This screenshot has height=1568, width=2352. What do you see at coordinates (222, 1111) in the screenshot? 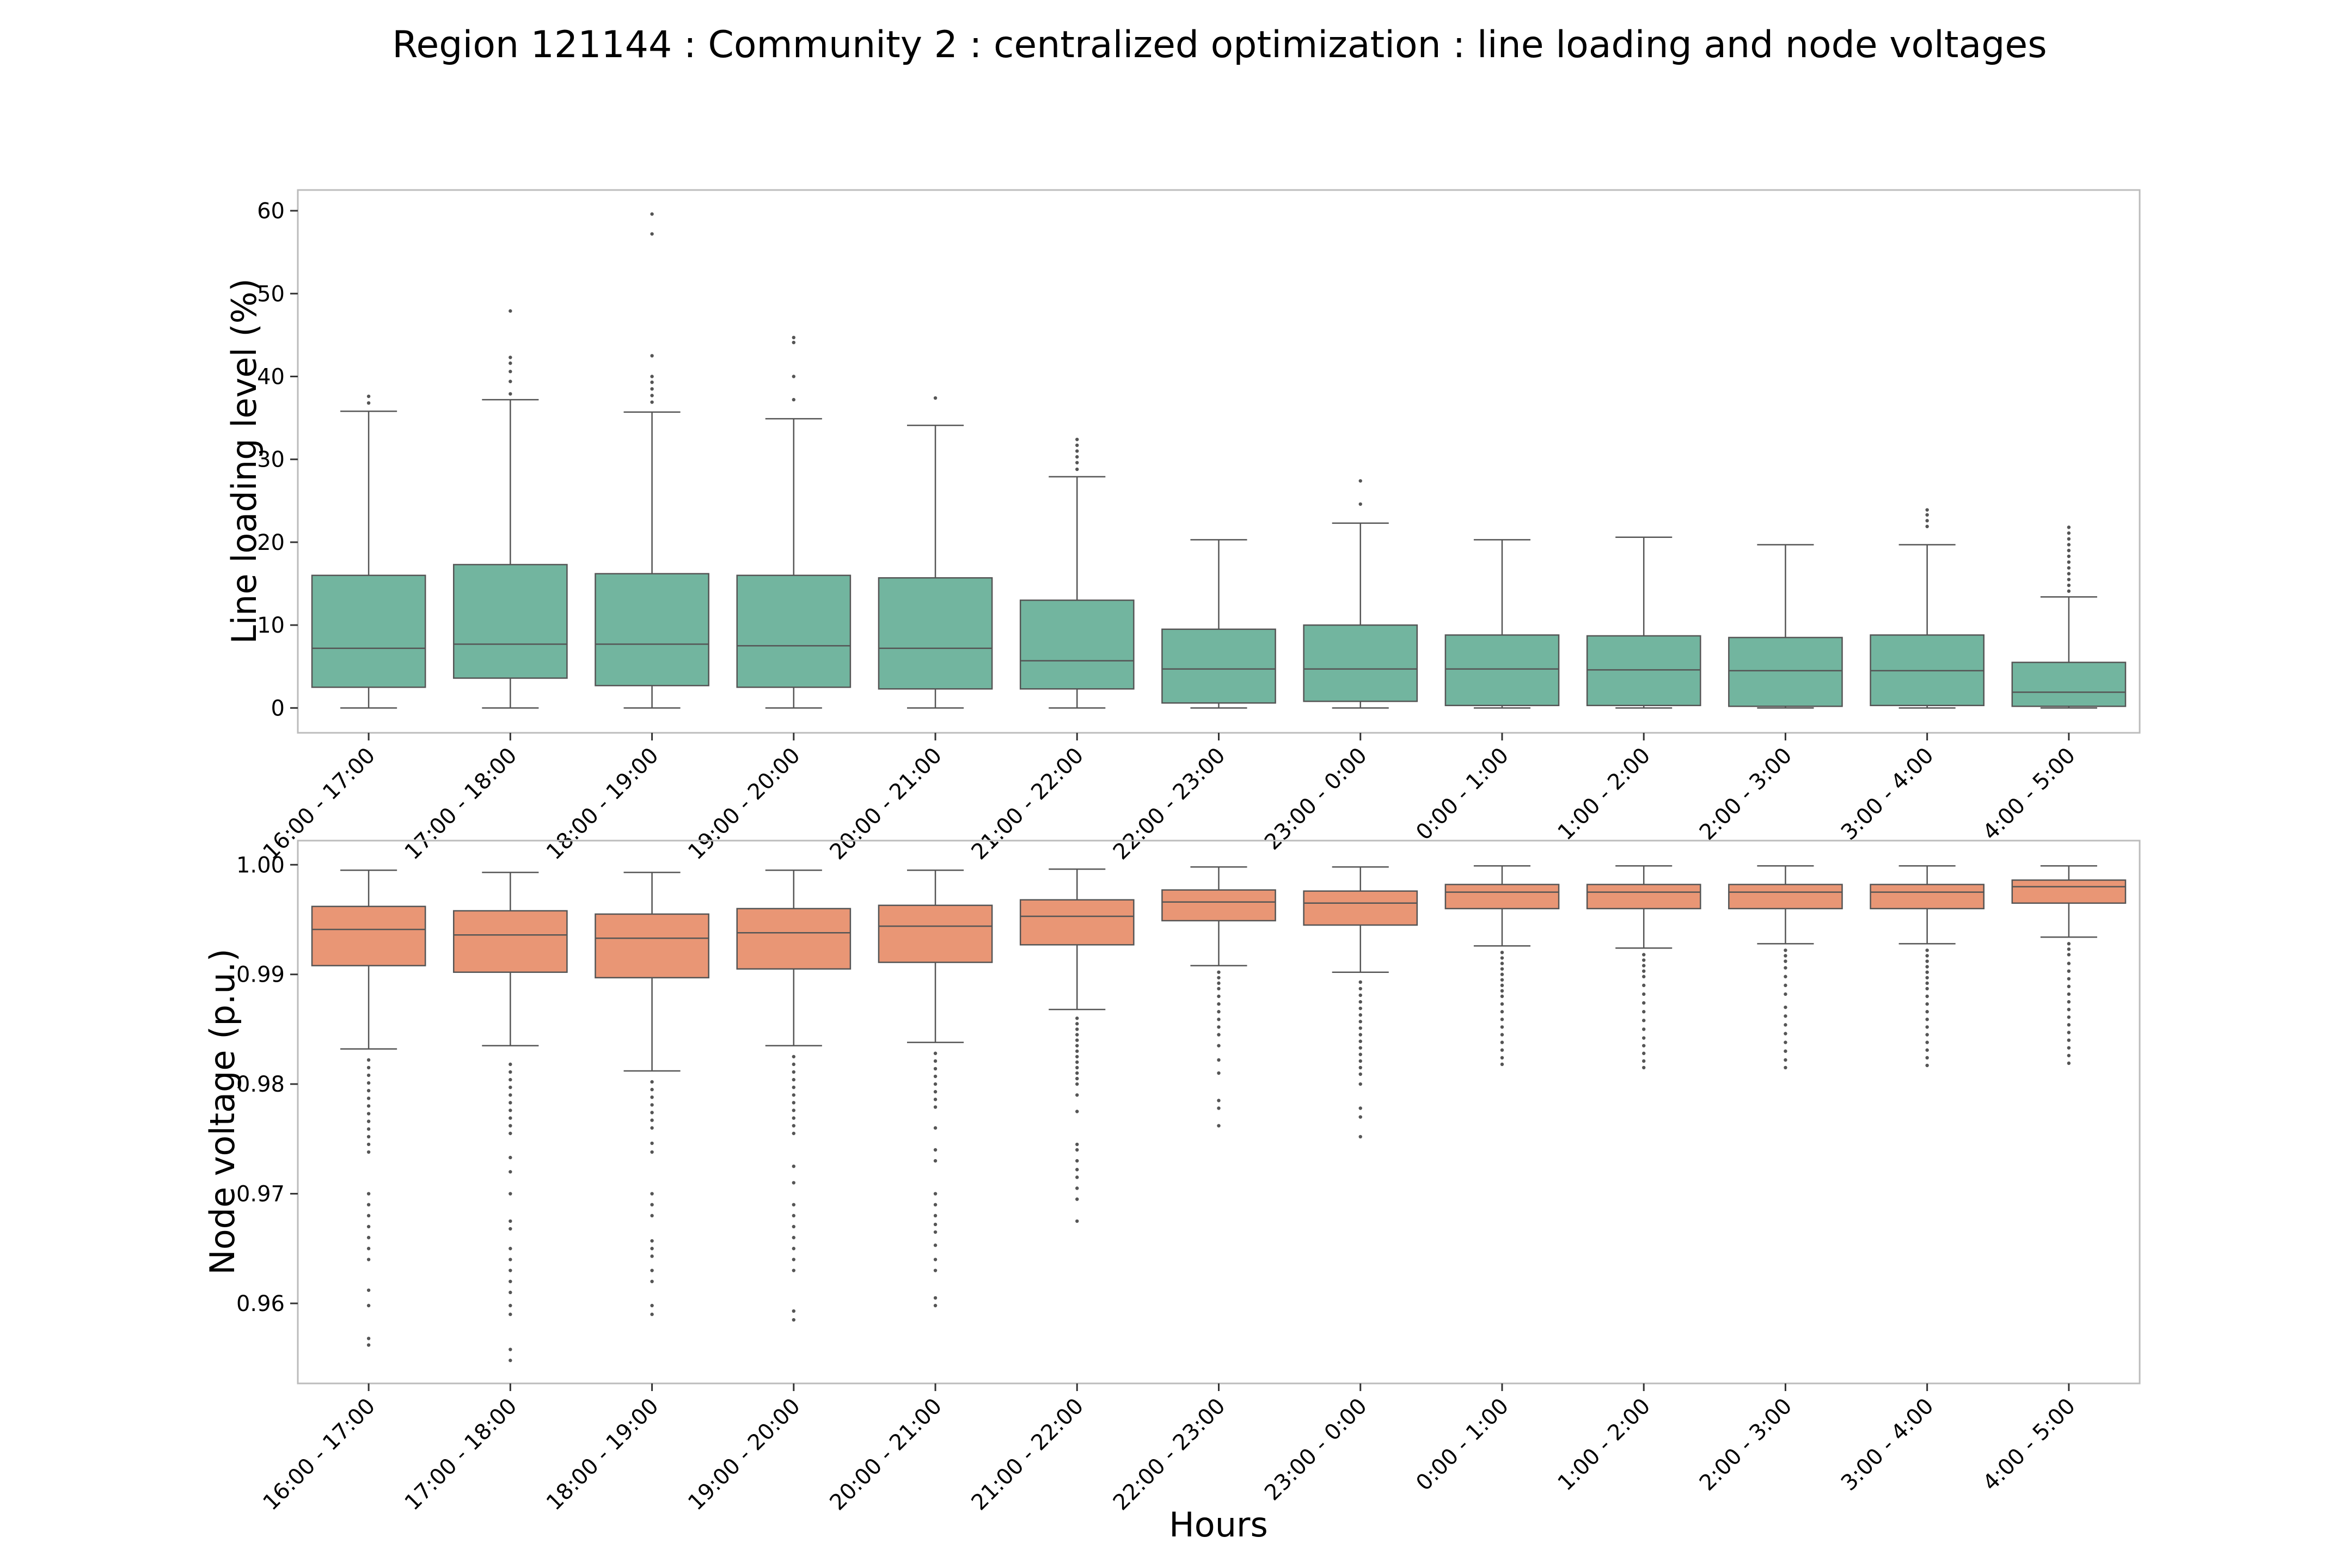
I see `node-voltage-y-axis-label: Node voltage (p.u.)` at bounding box center [222, 1111].